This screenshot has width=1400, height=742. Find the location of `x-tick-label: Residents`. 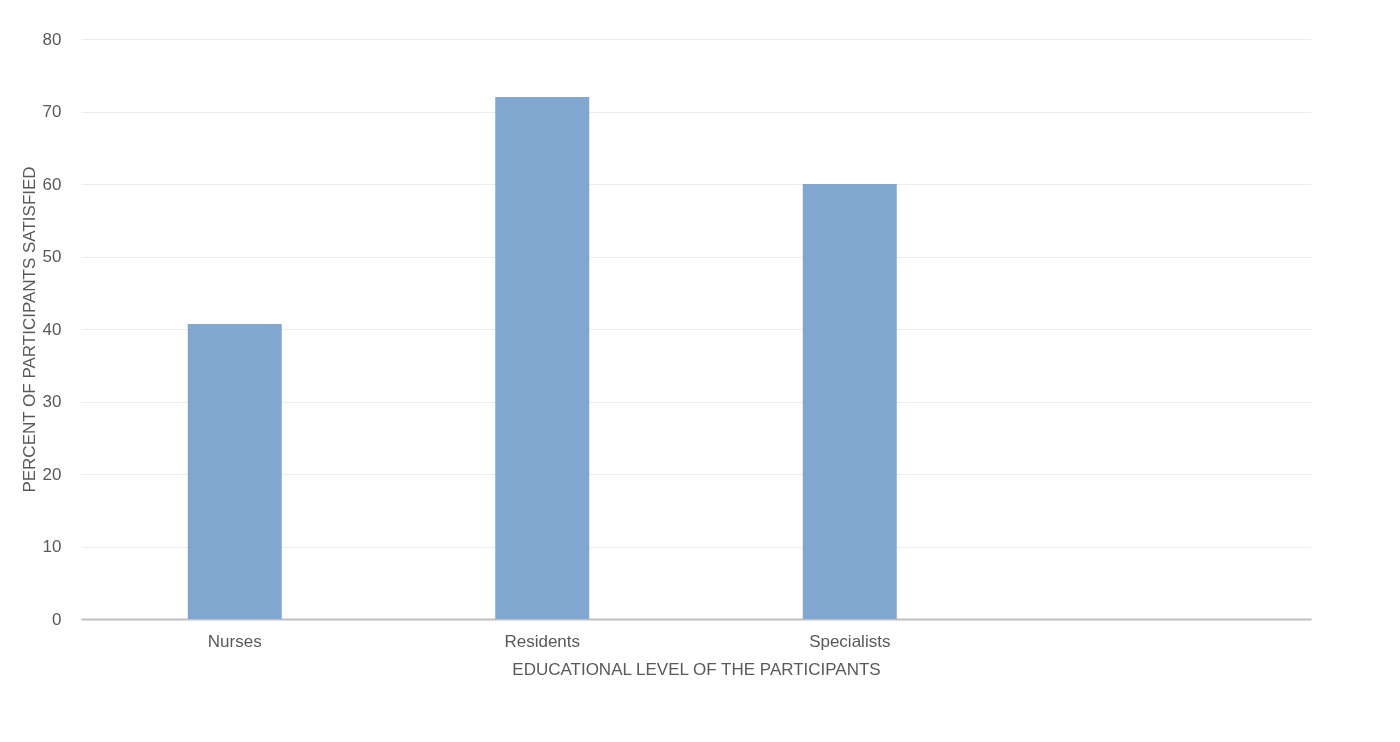

x-tick-label: Residents is located at coordinates (542, 641).